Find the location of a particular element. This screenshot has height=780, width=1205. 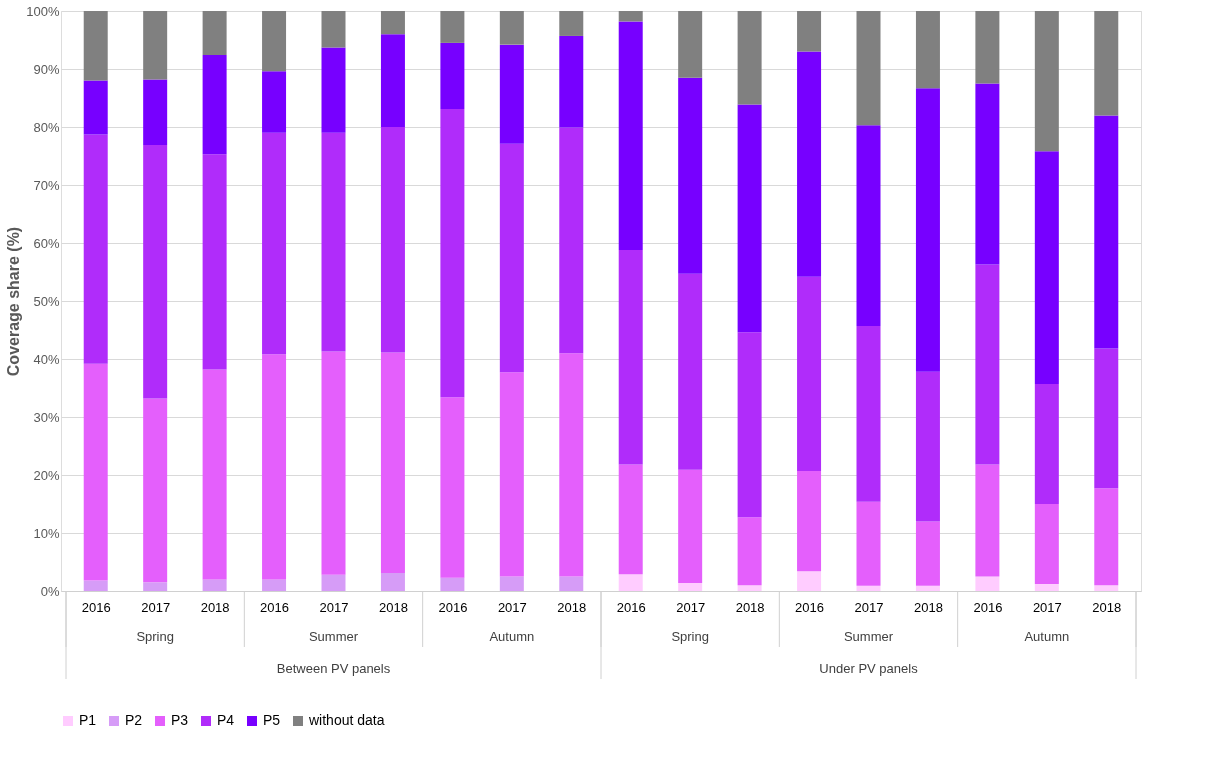

y-tick-label: 60% is located at coordinates (46, 243).